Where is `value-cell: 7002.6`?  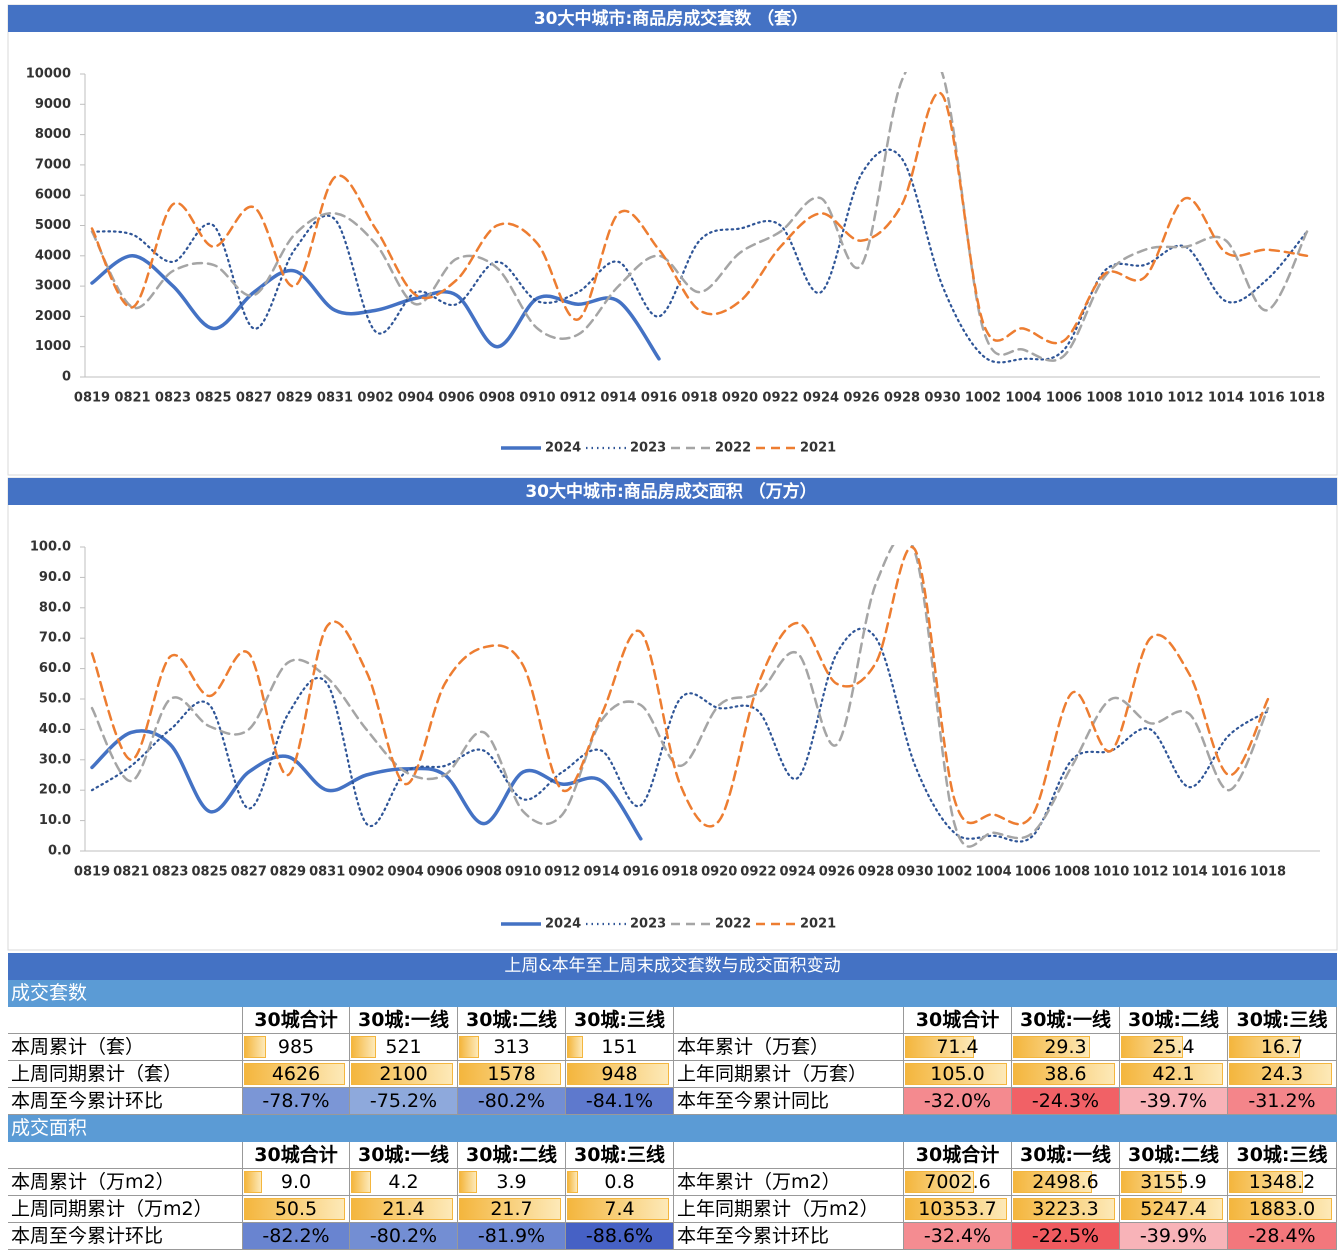
value-cell: 7002.6 is located at coordinates (958, 1182).